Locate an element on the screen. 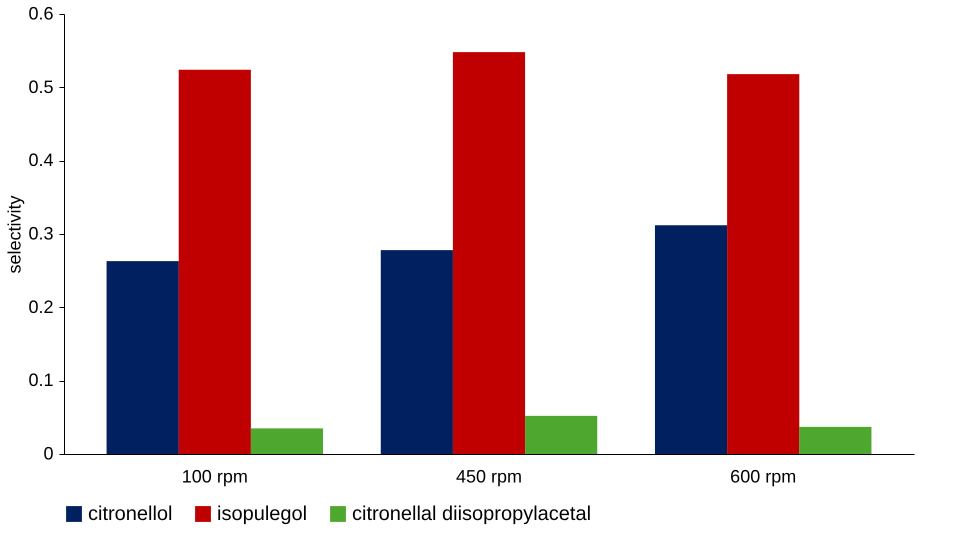  x-tick-label: 600 rpm is located at coordinates (763, 476).